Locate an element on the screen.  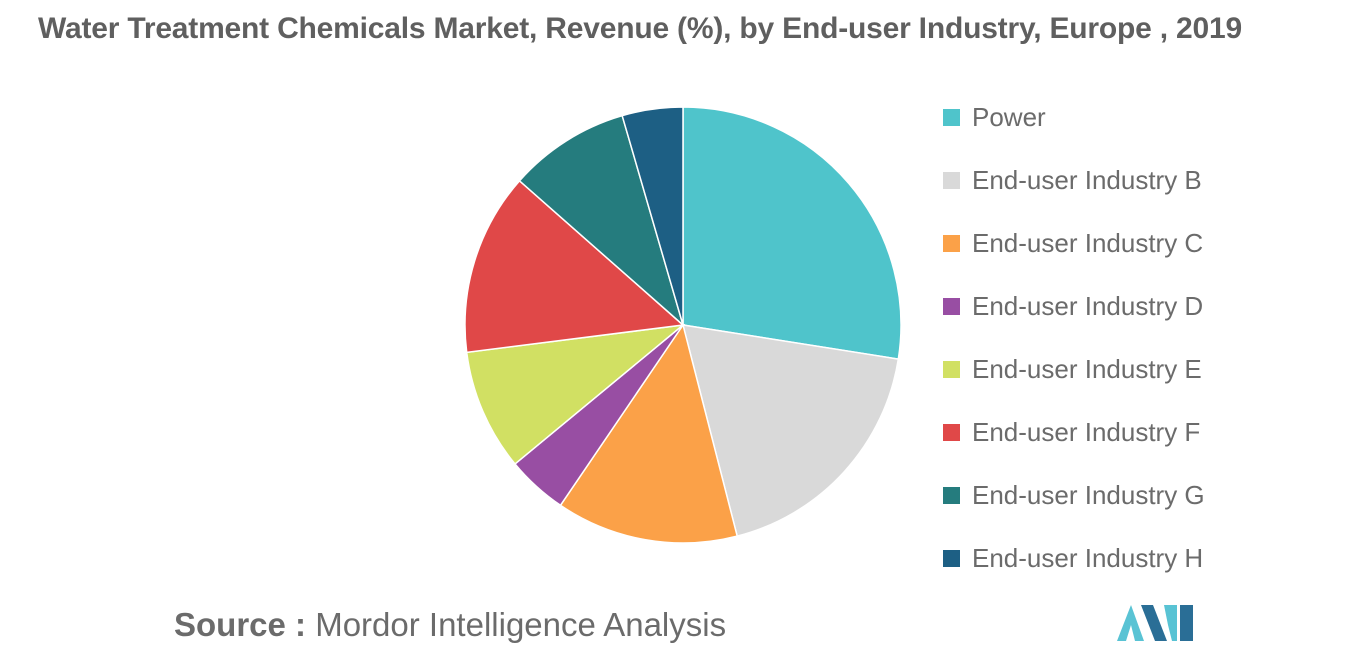
source-text: Mordor Intelligence Analysis is located at coordinates (521, 624).